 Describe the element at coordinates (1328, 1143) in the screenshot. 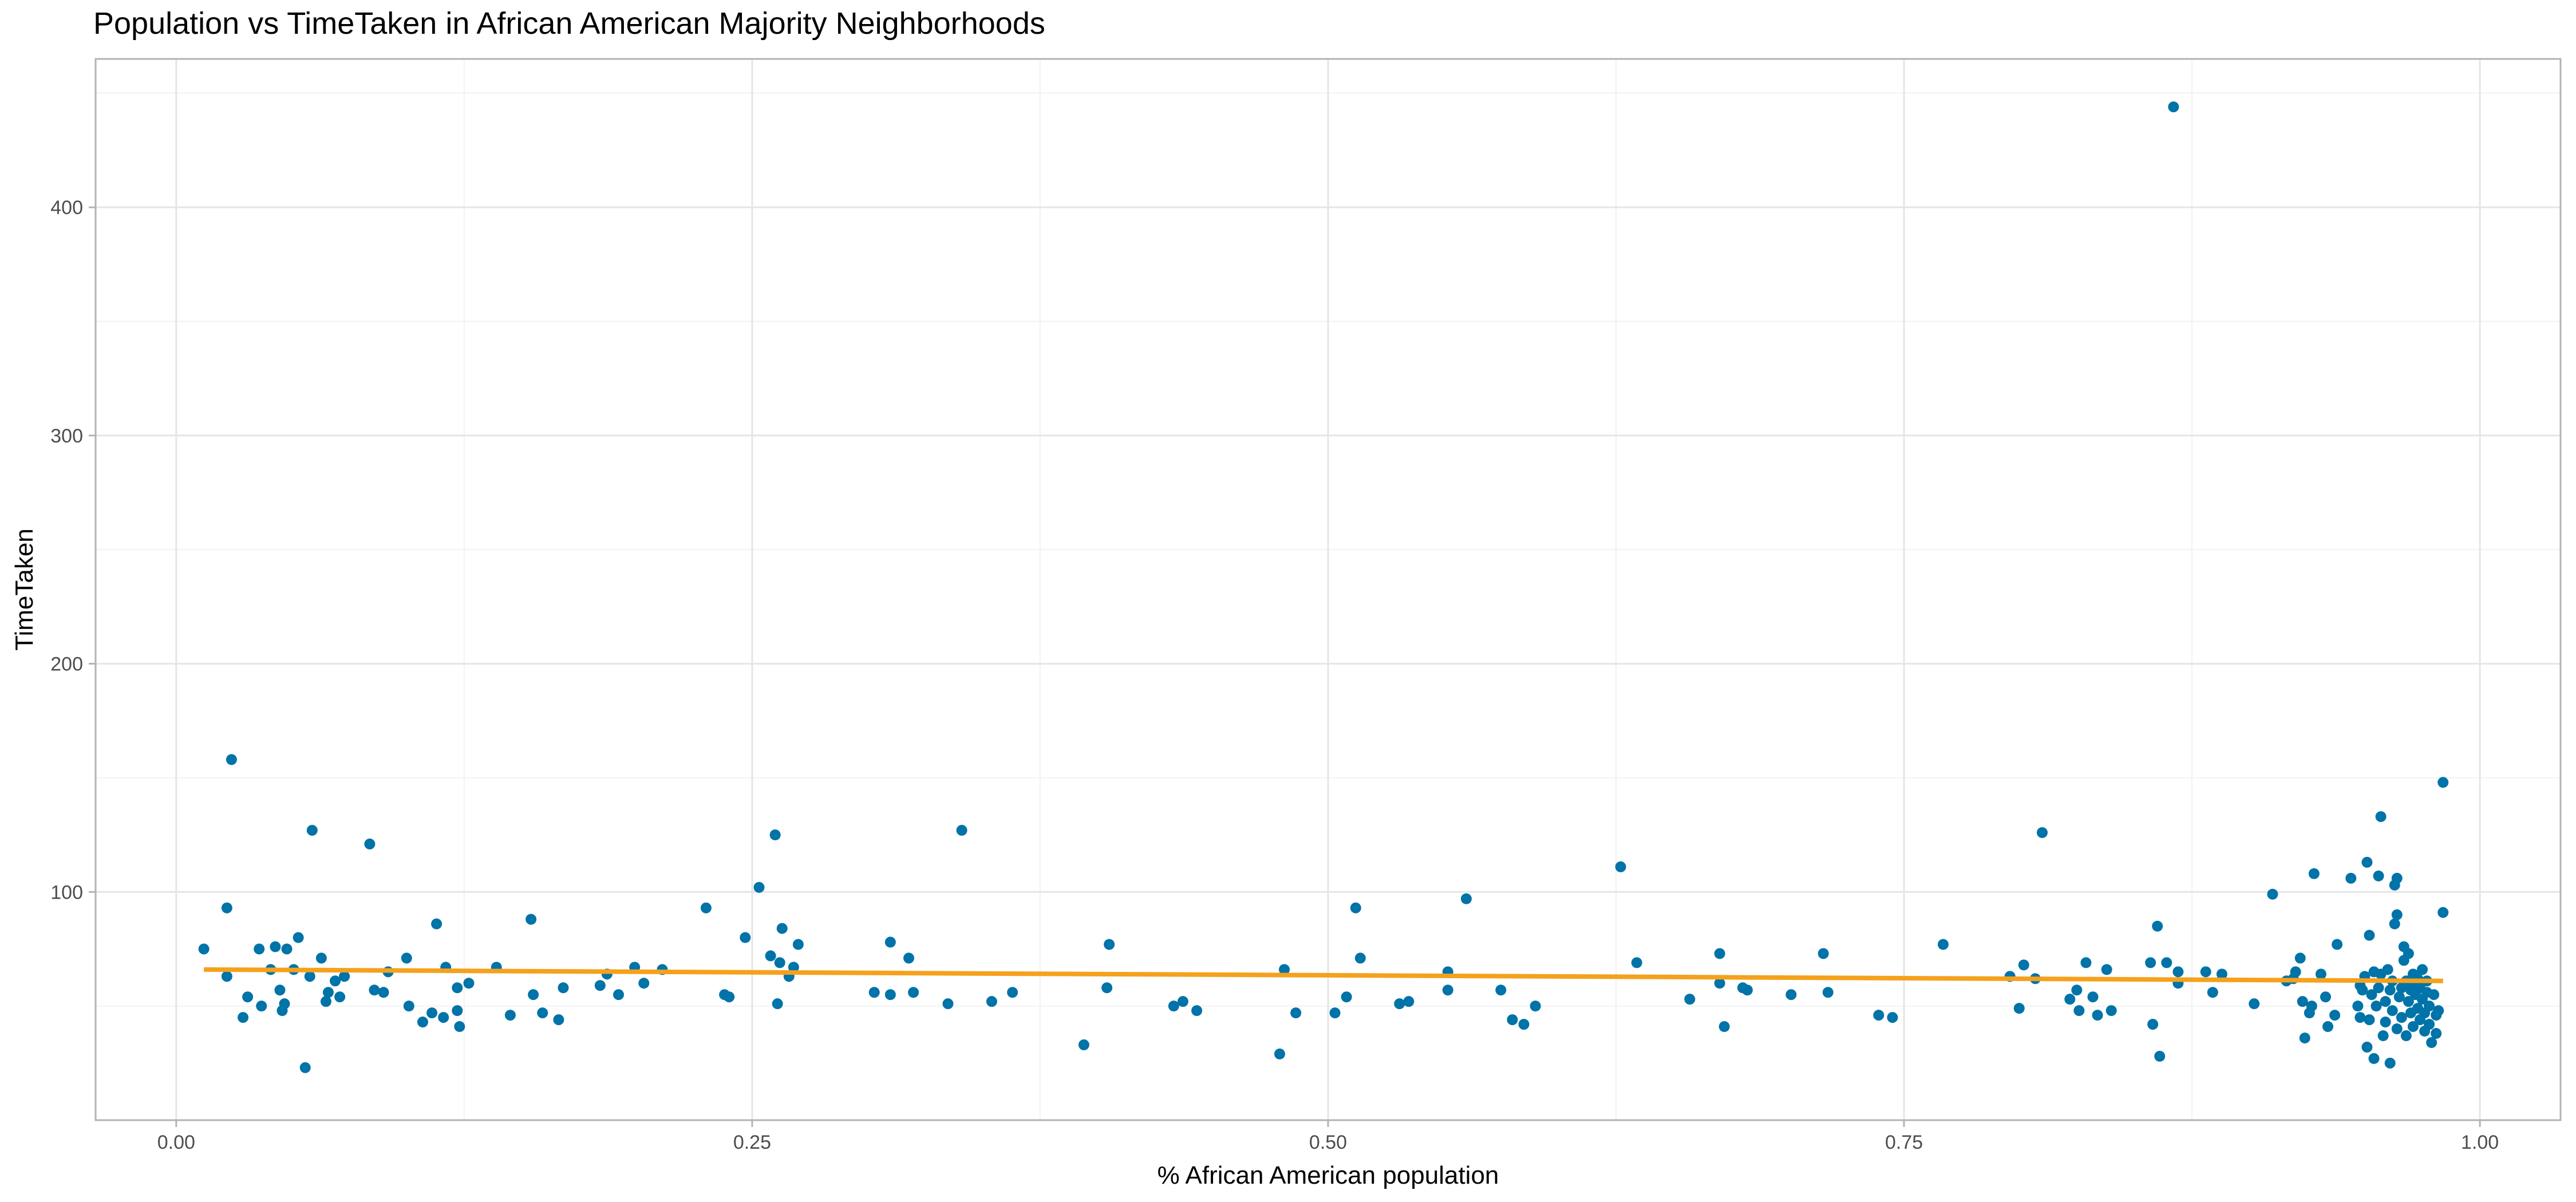

I see `x-tick-label: 0.50` at that location.